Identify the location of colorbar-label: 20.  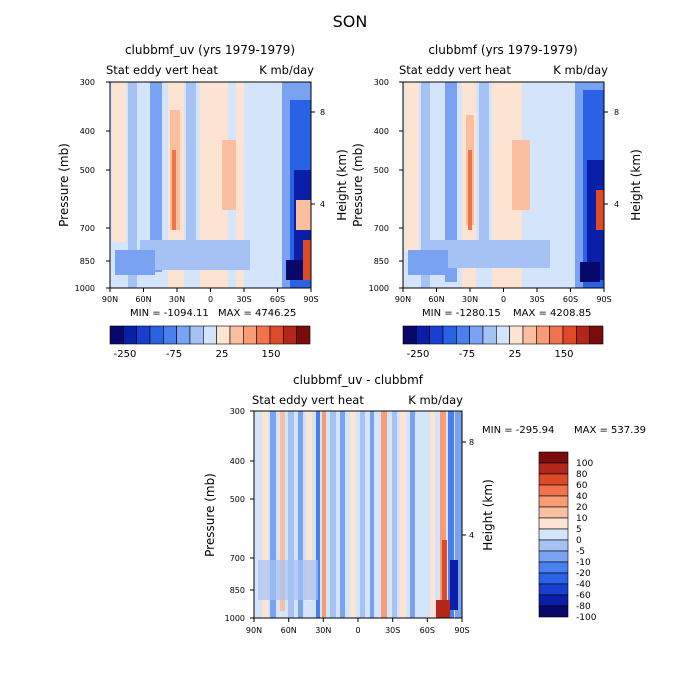
(582, 508).